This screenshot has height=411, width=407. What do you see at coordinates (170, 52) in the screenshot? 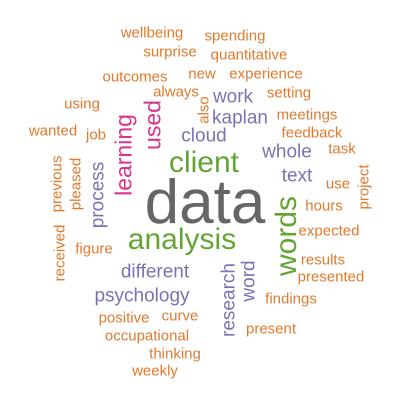
I see `word-surprise: surprise` at bounding box center [170, 52].